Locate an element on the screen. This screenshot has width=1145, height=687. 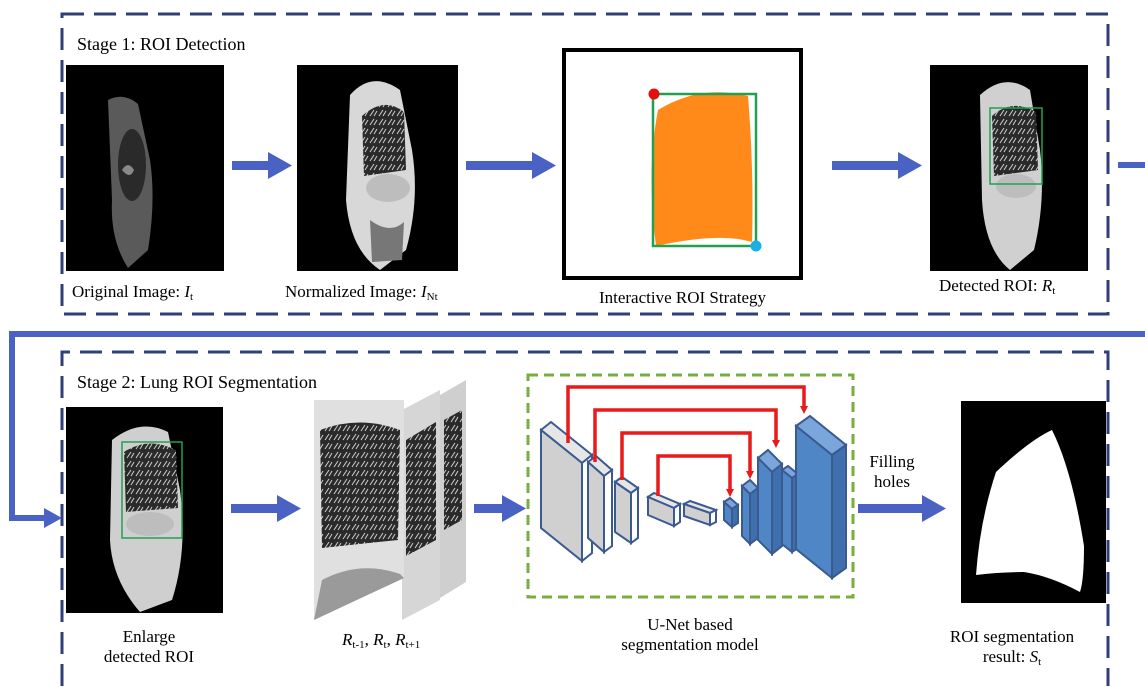
filling-holes-label: Filling holes is located at coordinates (892, 472).